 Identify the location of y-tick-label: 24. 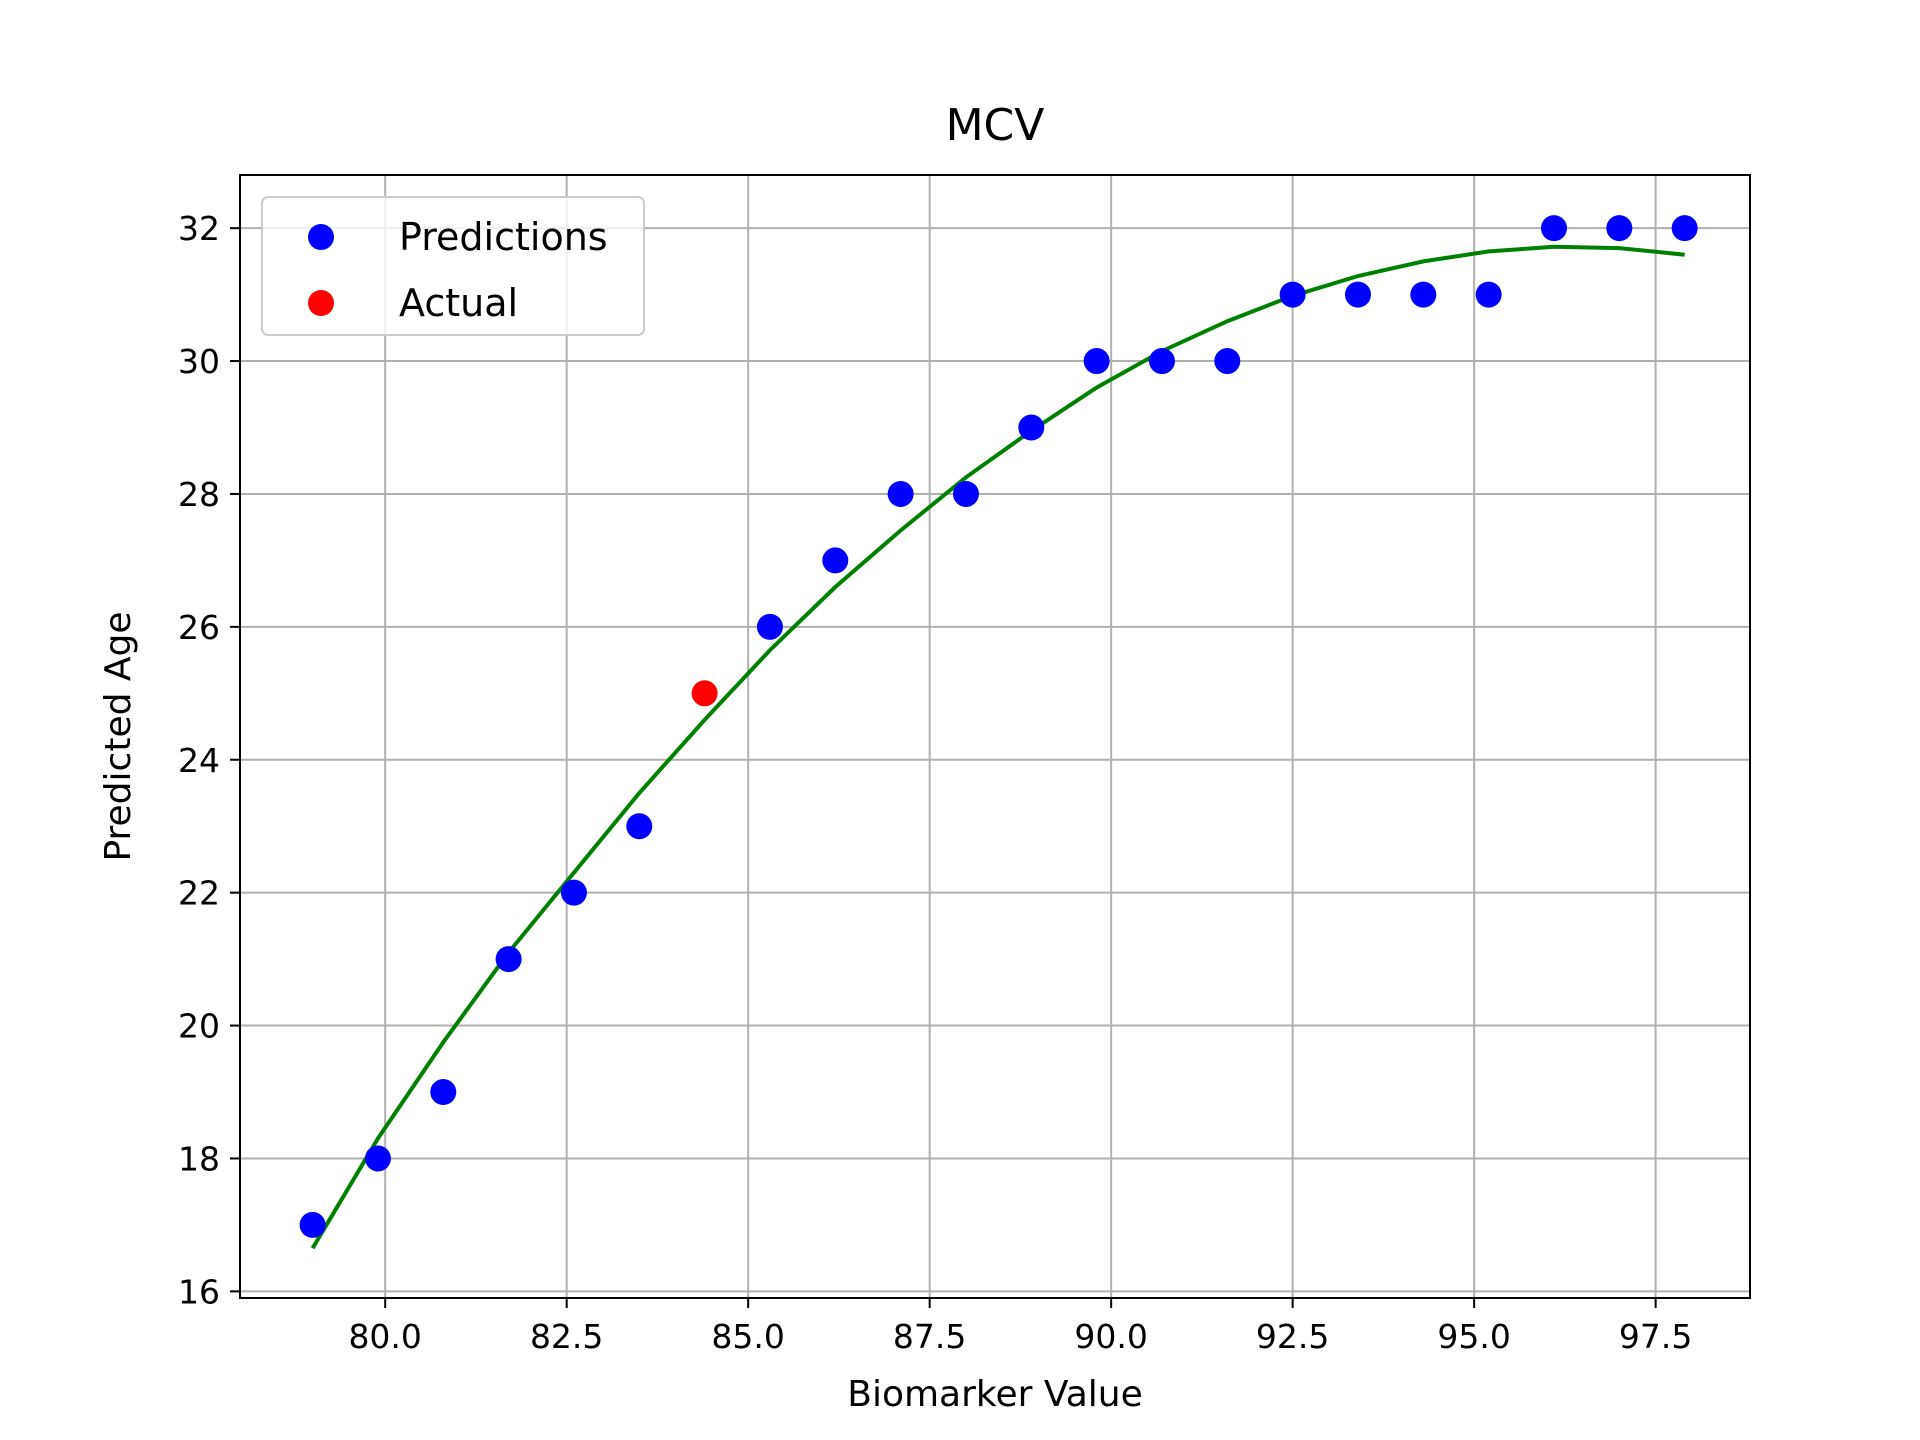
(199, 760).